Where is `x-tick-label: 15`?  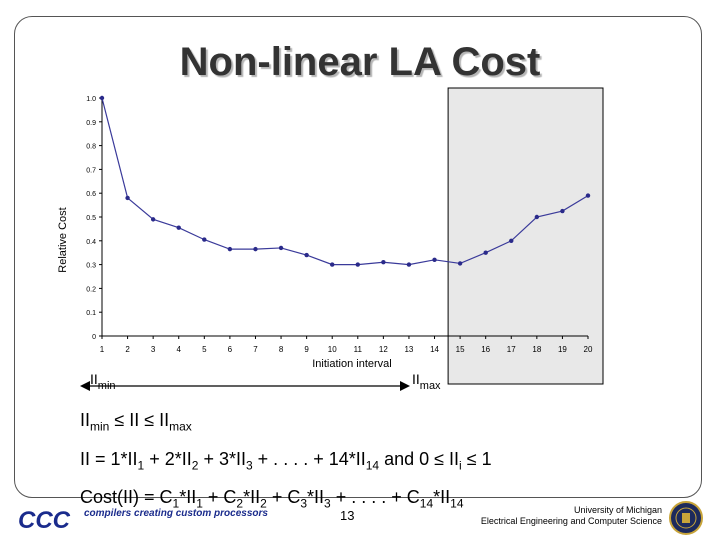 x-tick-label: 15 is located at coordinates (460, 349).